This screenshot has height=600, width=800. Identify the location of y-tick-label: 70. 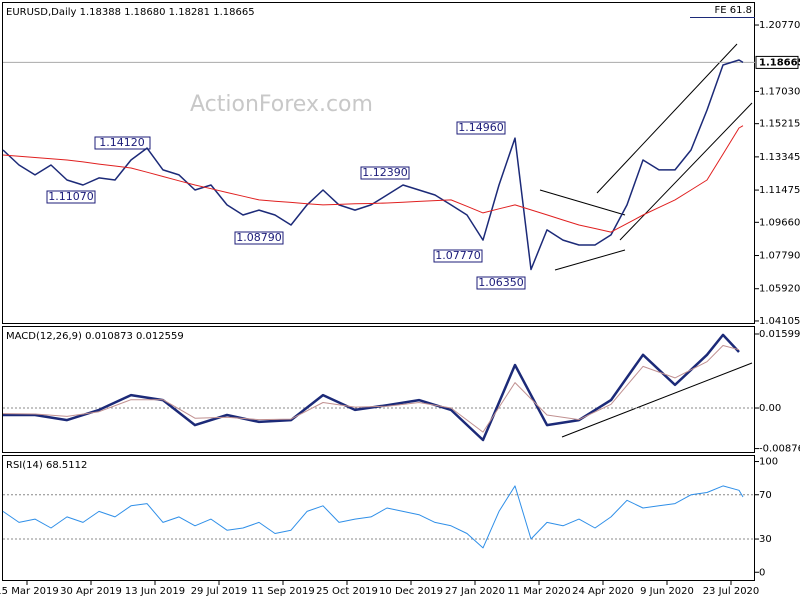
(765, 495).